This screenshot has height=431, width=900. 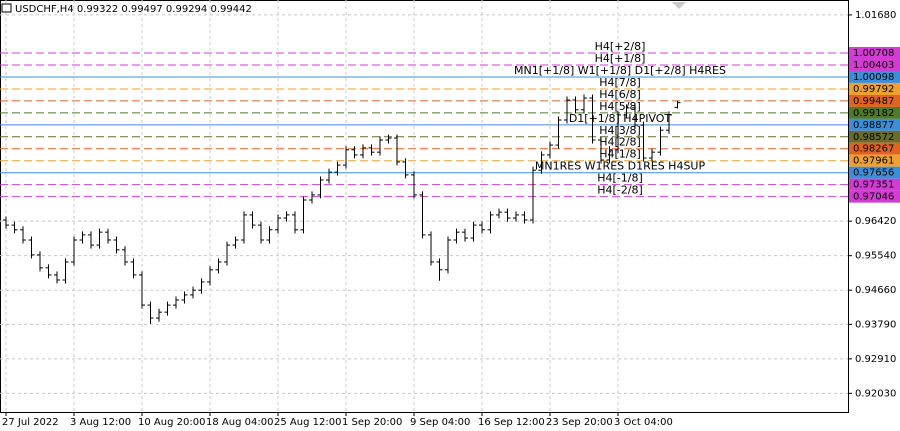 I want to click on level-name: H4[2/8], so click(x=620, y=142).